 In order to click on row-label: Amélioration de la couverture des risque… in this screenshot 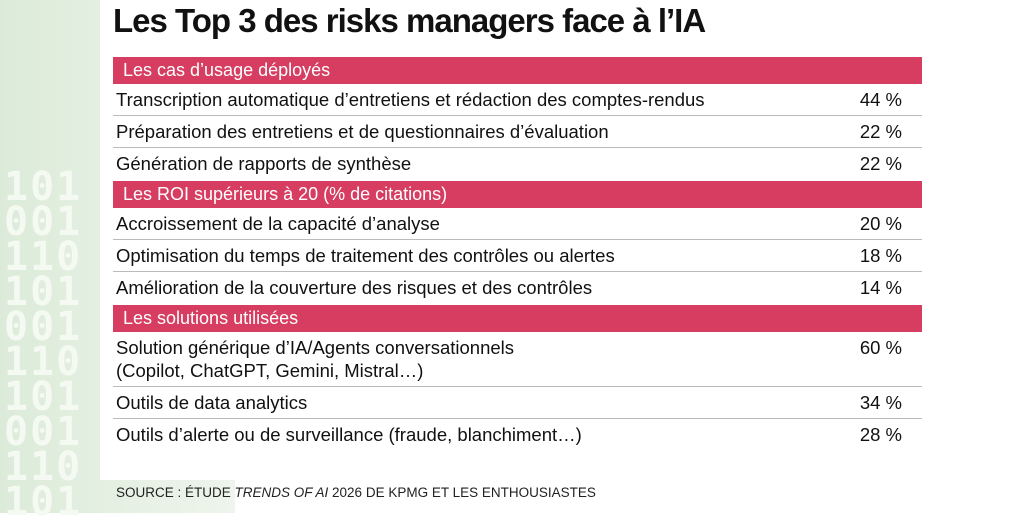, I will do `click(354, 287)`.